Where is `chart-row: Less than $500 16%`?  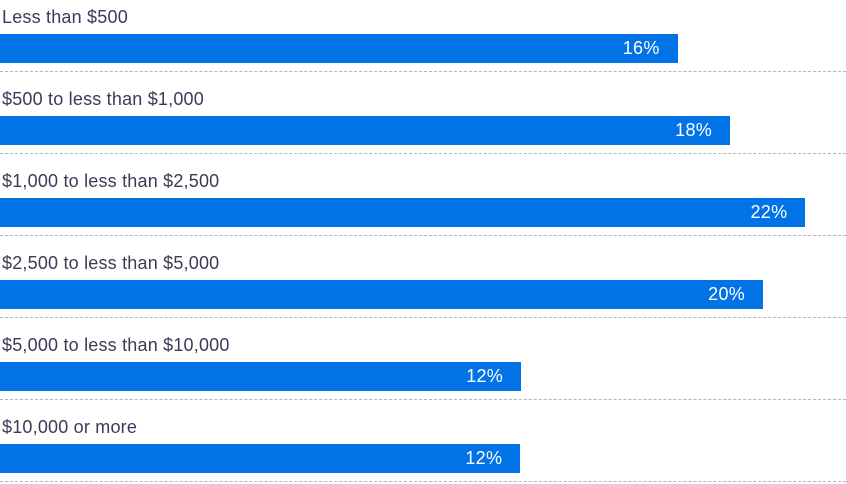 chart-row: Less than $500 16% is located at coordinates (423, 36).